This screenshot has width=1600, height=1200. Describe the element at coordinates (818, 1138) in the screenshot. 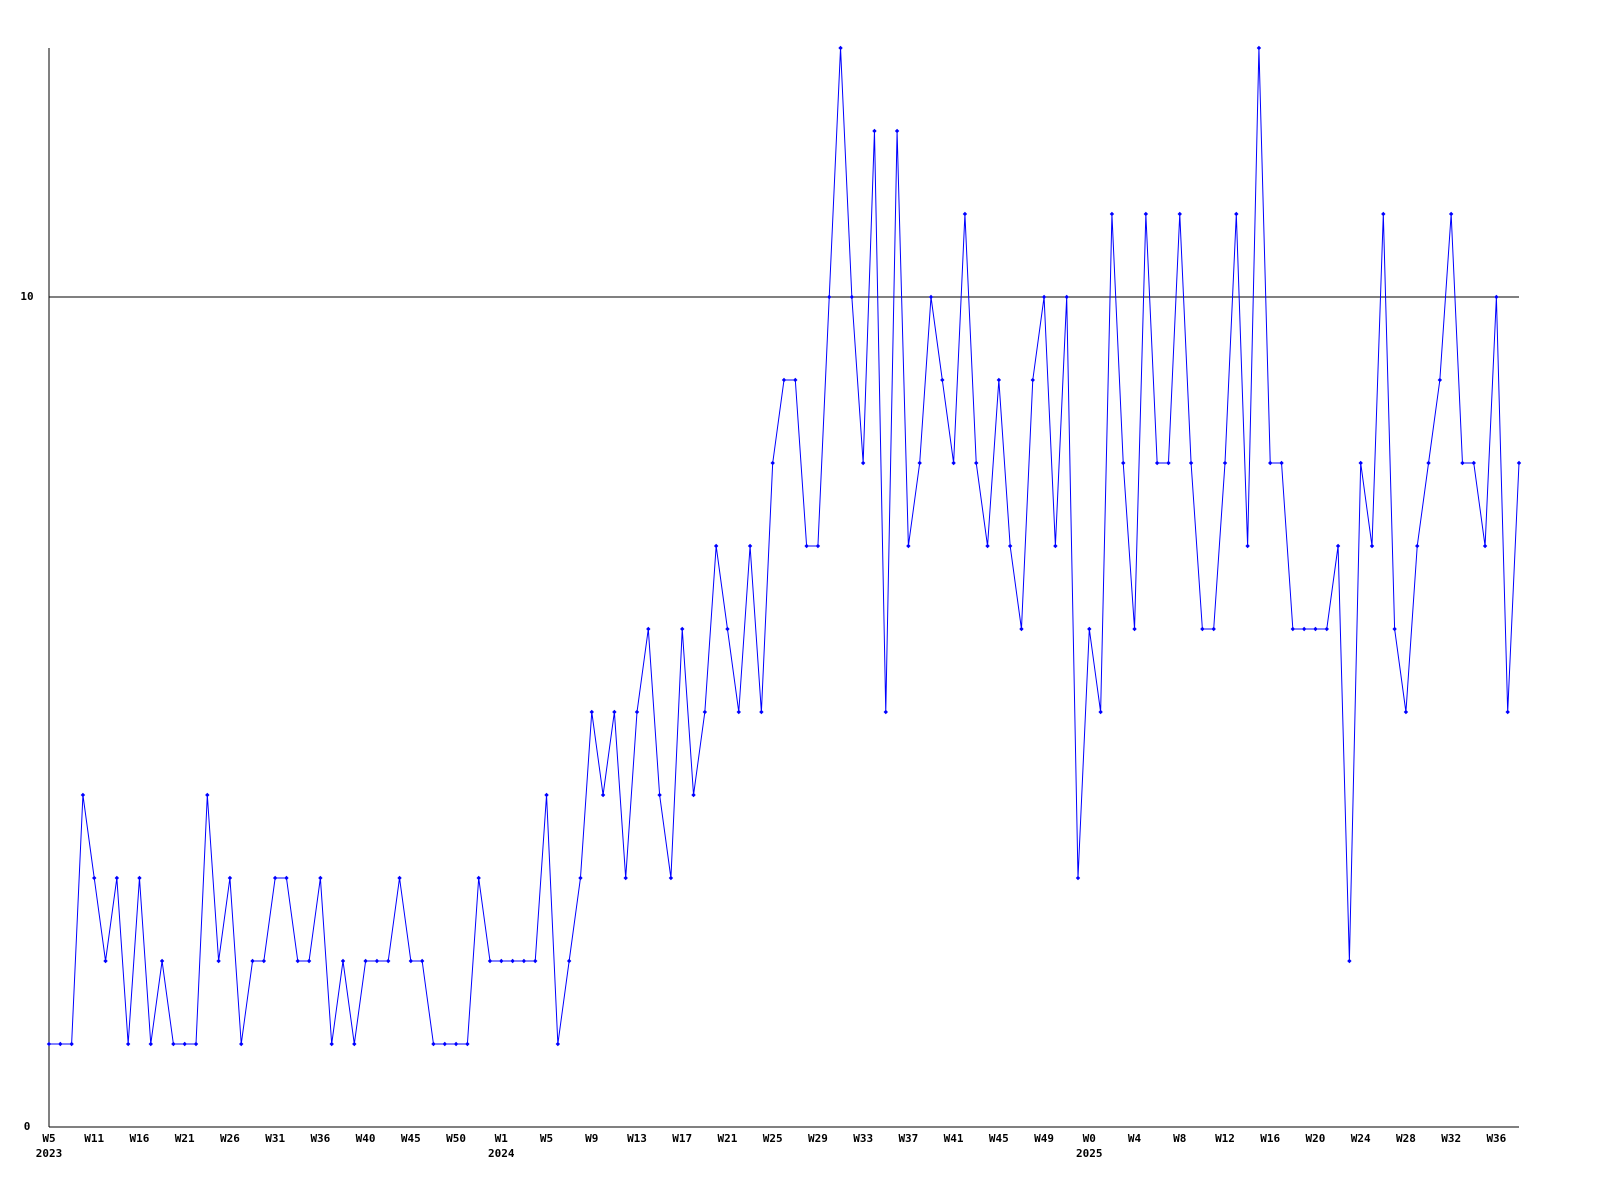

I see `x-tick-label: W29` at that location.